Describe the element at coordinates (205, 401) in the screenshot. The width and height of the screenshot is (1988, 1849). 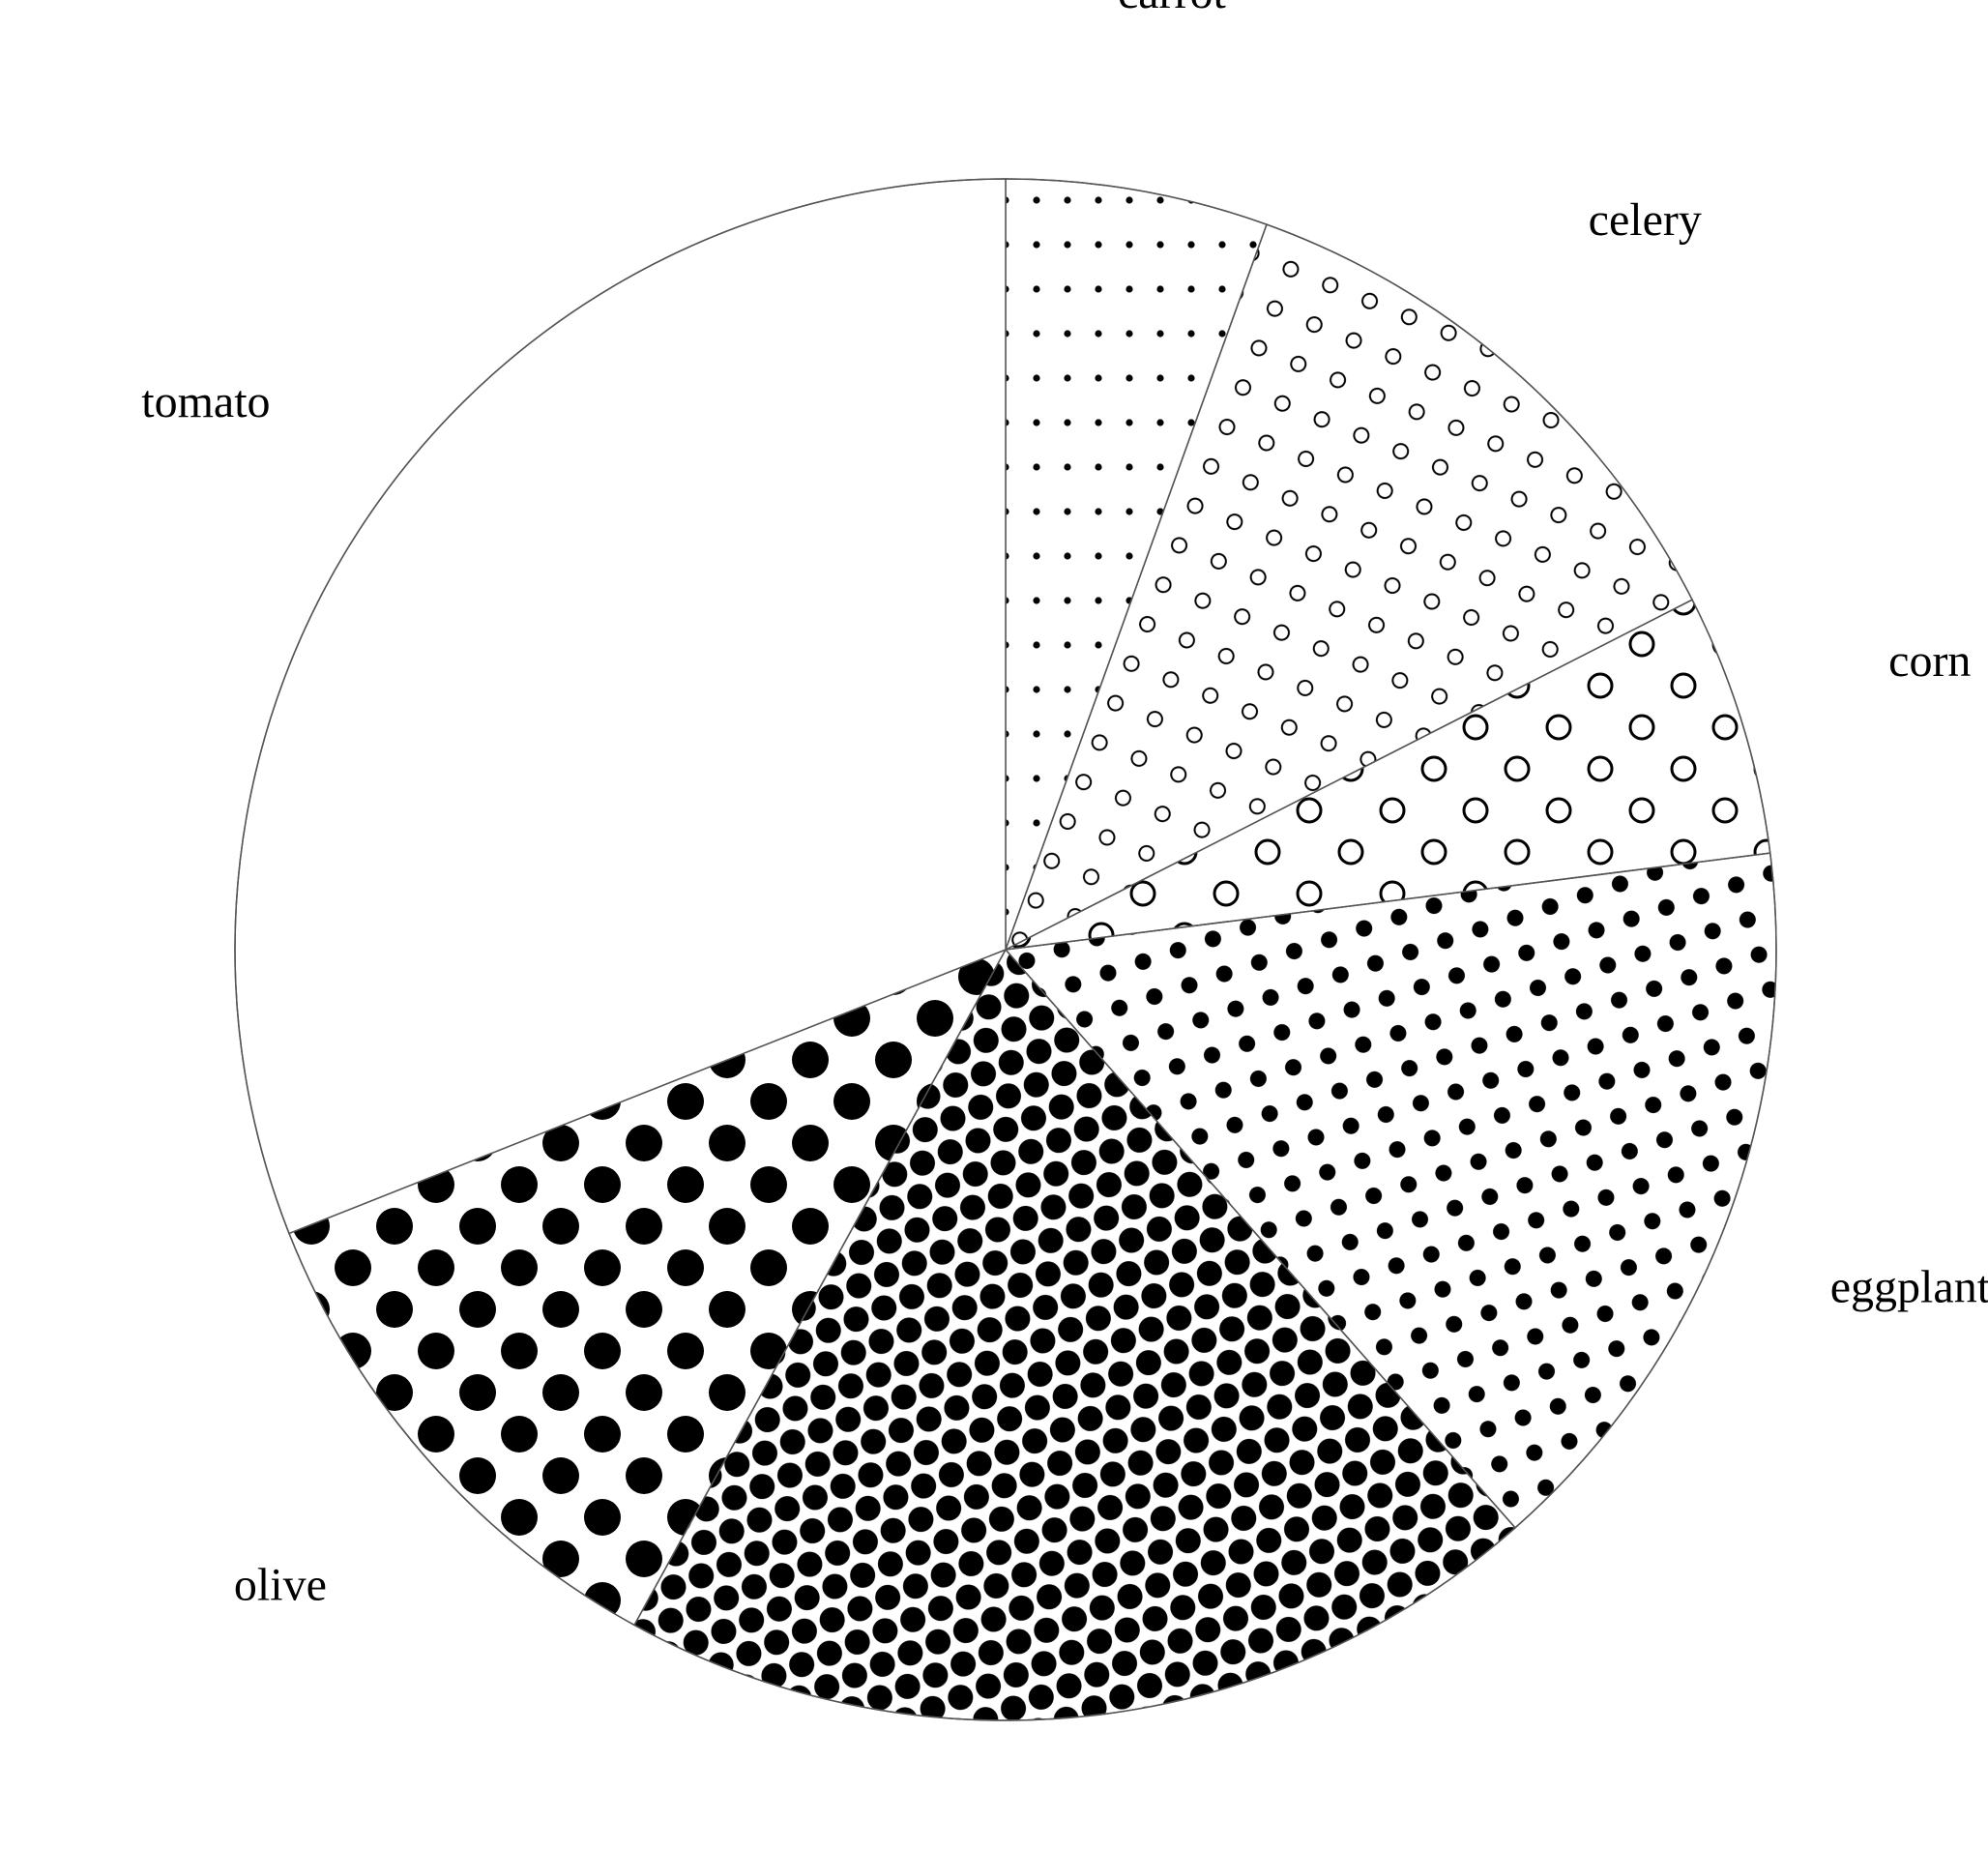
I see `pie-label-tomato: tomato` at that location.